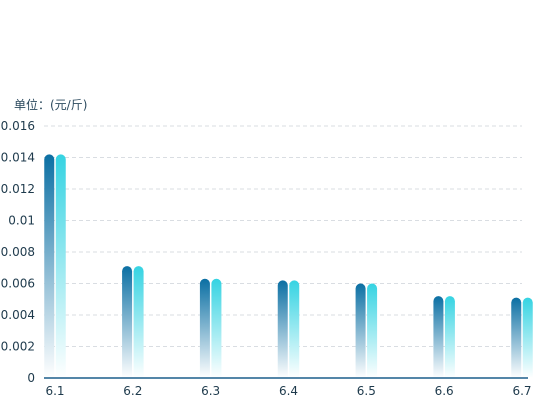  Describe the element at coordinates (444, 391) in the screenshot. I see `x-tick-label: 6.6` at that location.